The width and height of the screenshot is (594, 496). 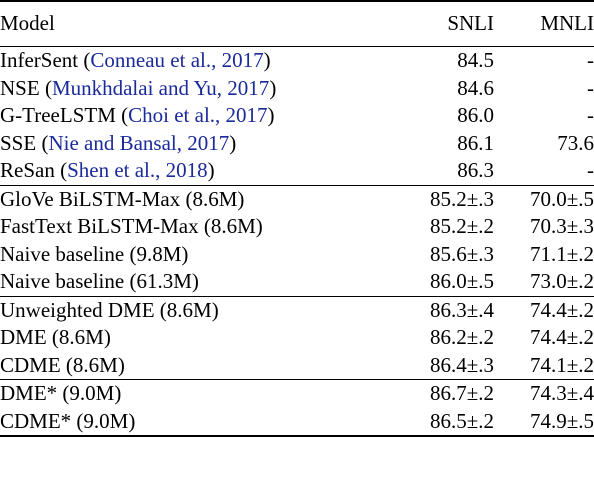 I want to click on model-cell: CDME (8.6M), so click(x=147, y=366).